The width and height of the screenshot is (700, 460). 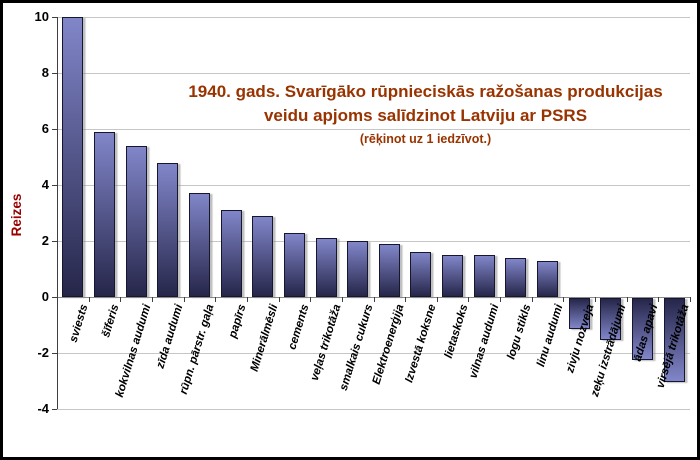 I want to click on y-tick-label: 2, so click(x=45, y=240).